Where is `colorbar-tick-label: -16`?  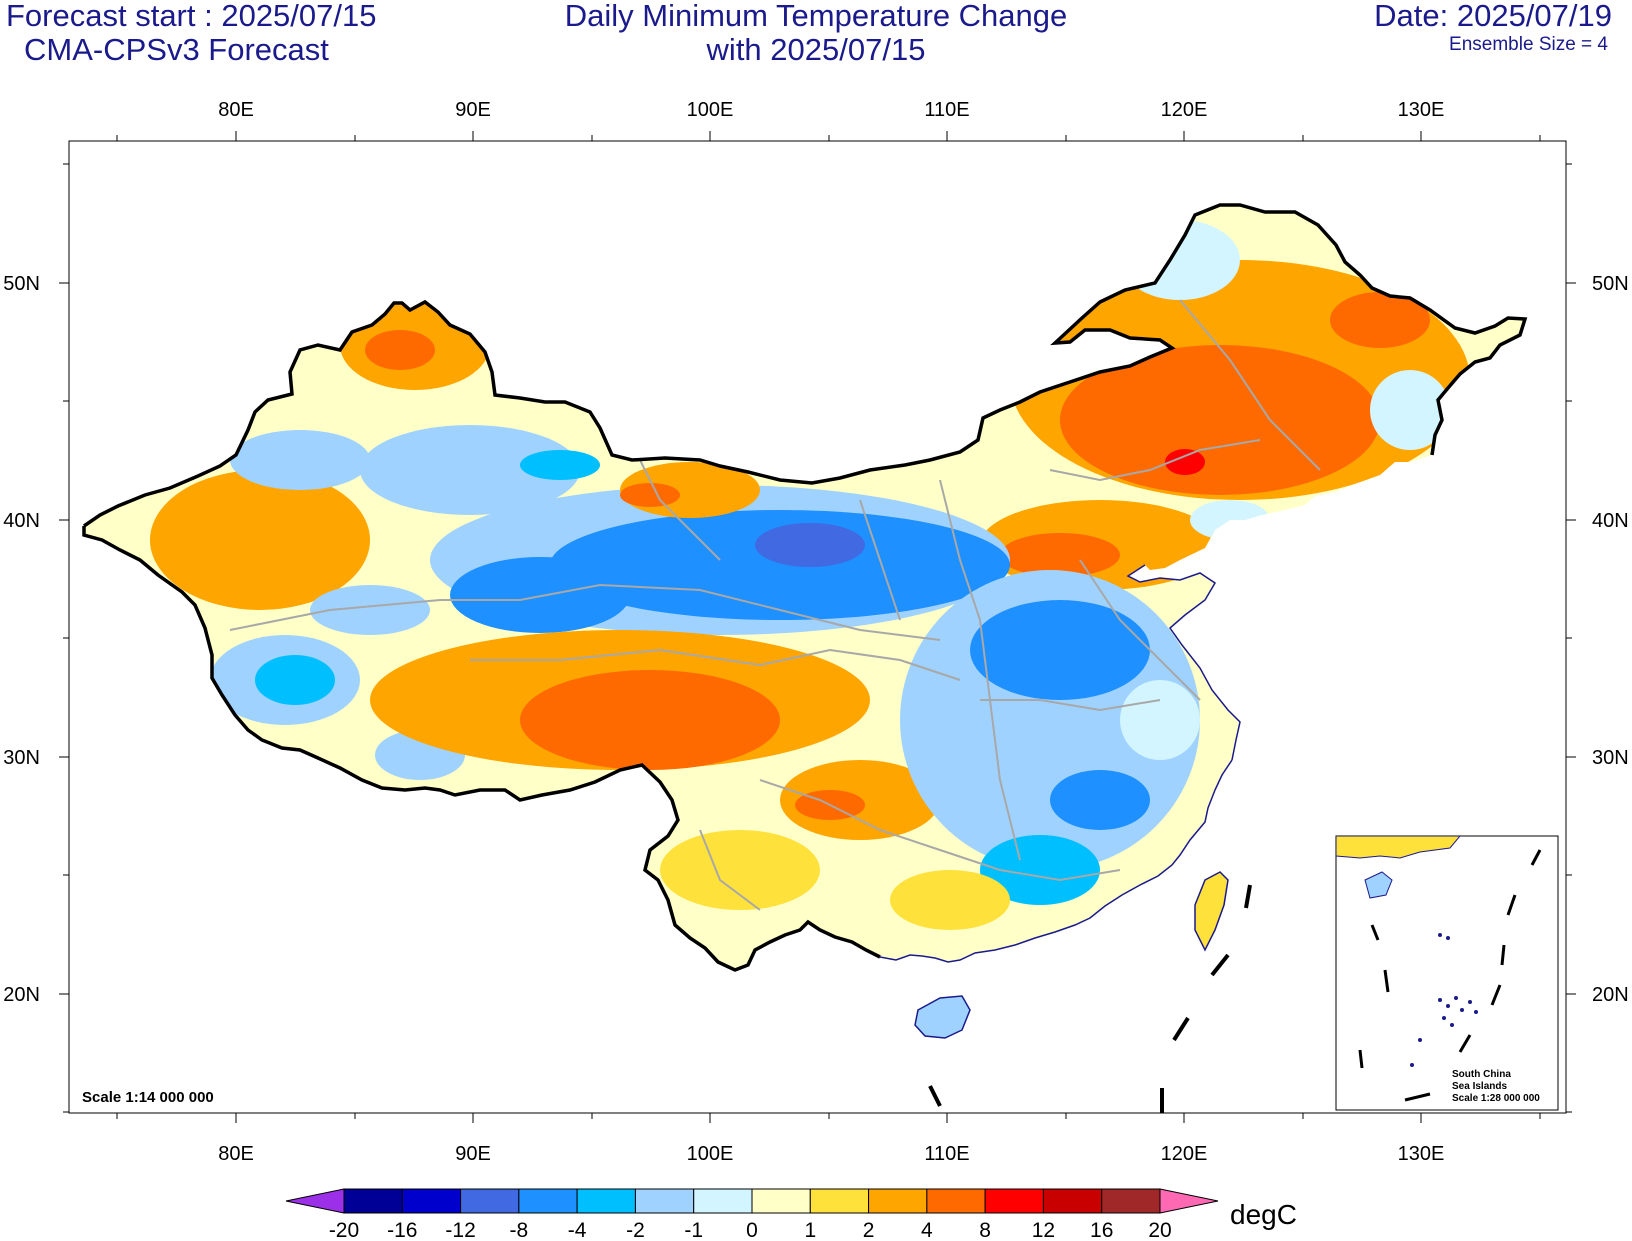
colorbar-tick-label: -16 is located at coordinates (402, 1230).